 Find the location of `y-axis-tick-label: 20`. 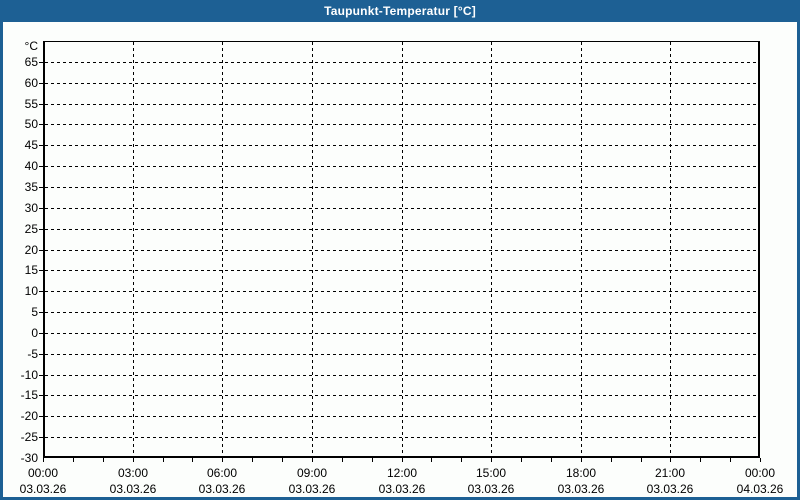

y-axis-tick-label: 20 is located at coordinates (31, 250).